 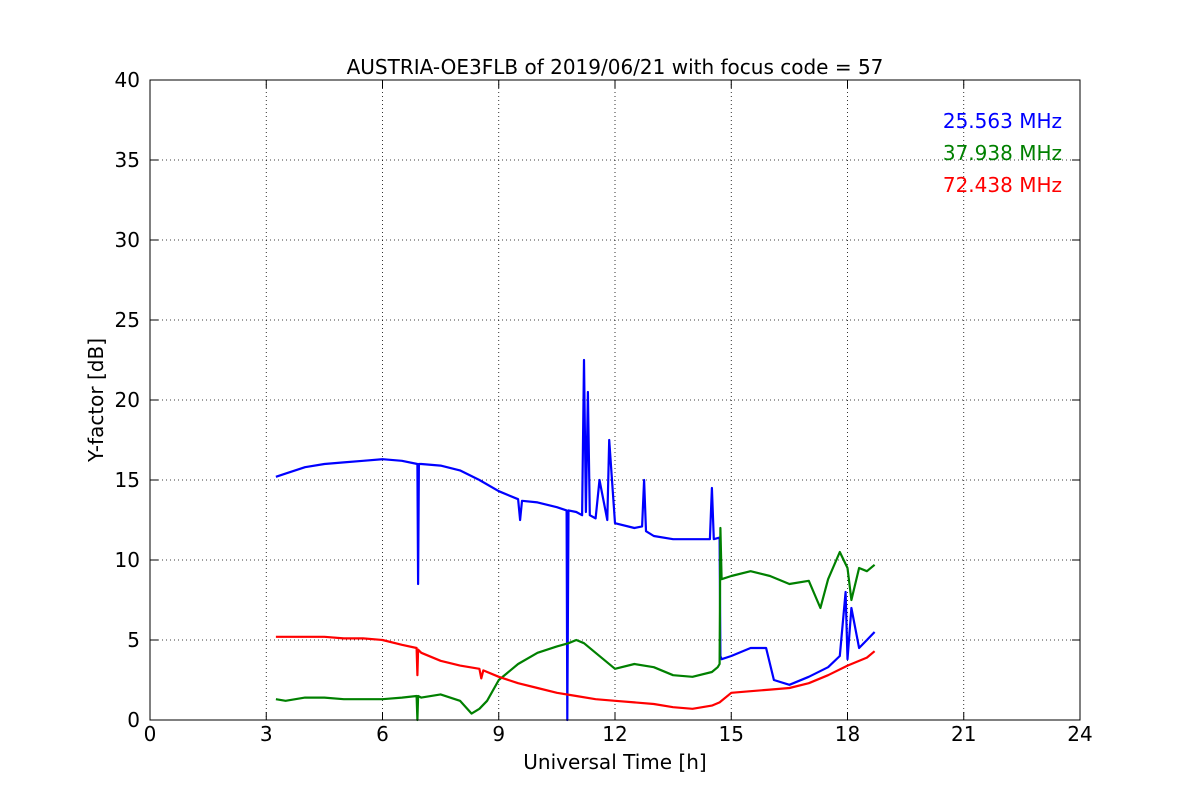 I want to click on y-tick-label: 10, so click(x=127, y=560).